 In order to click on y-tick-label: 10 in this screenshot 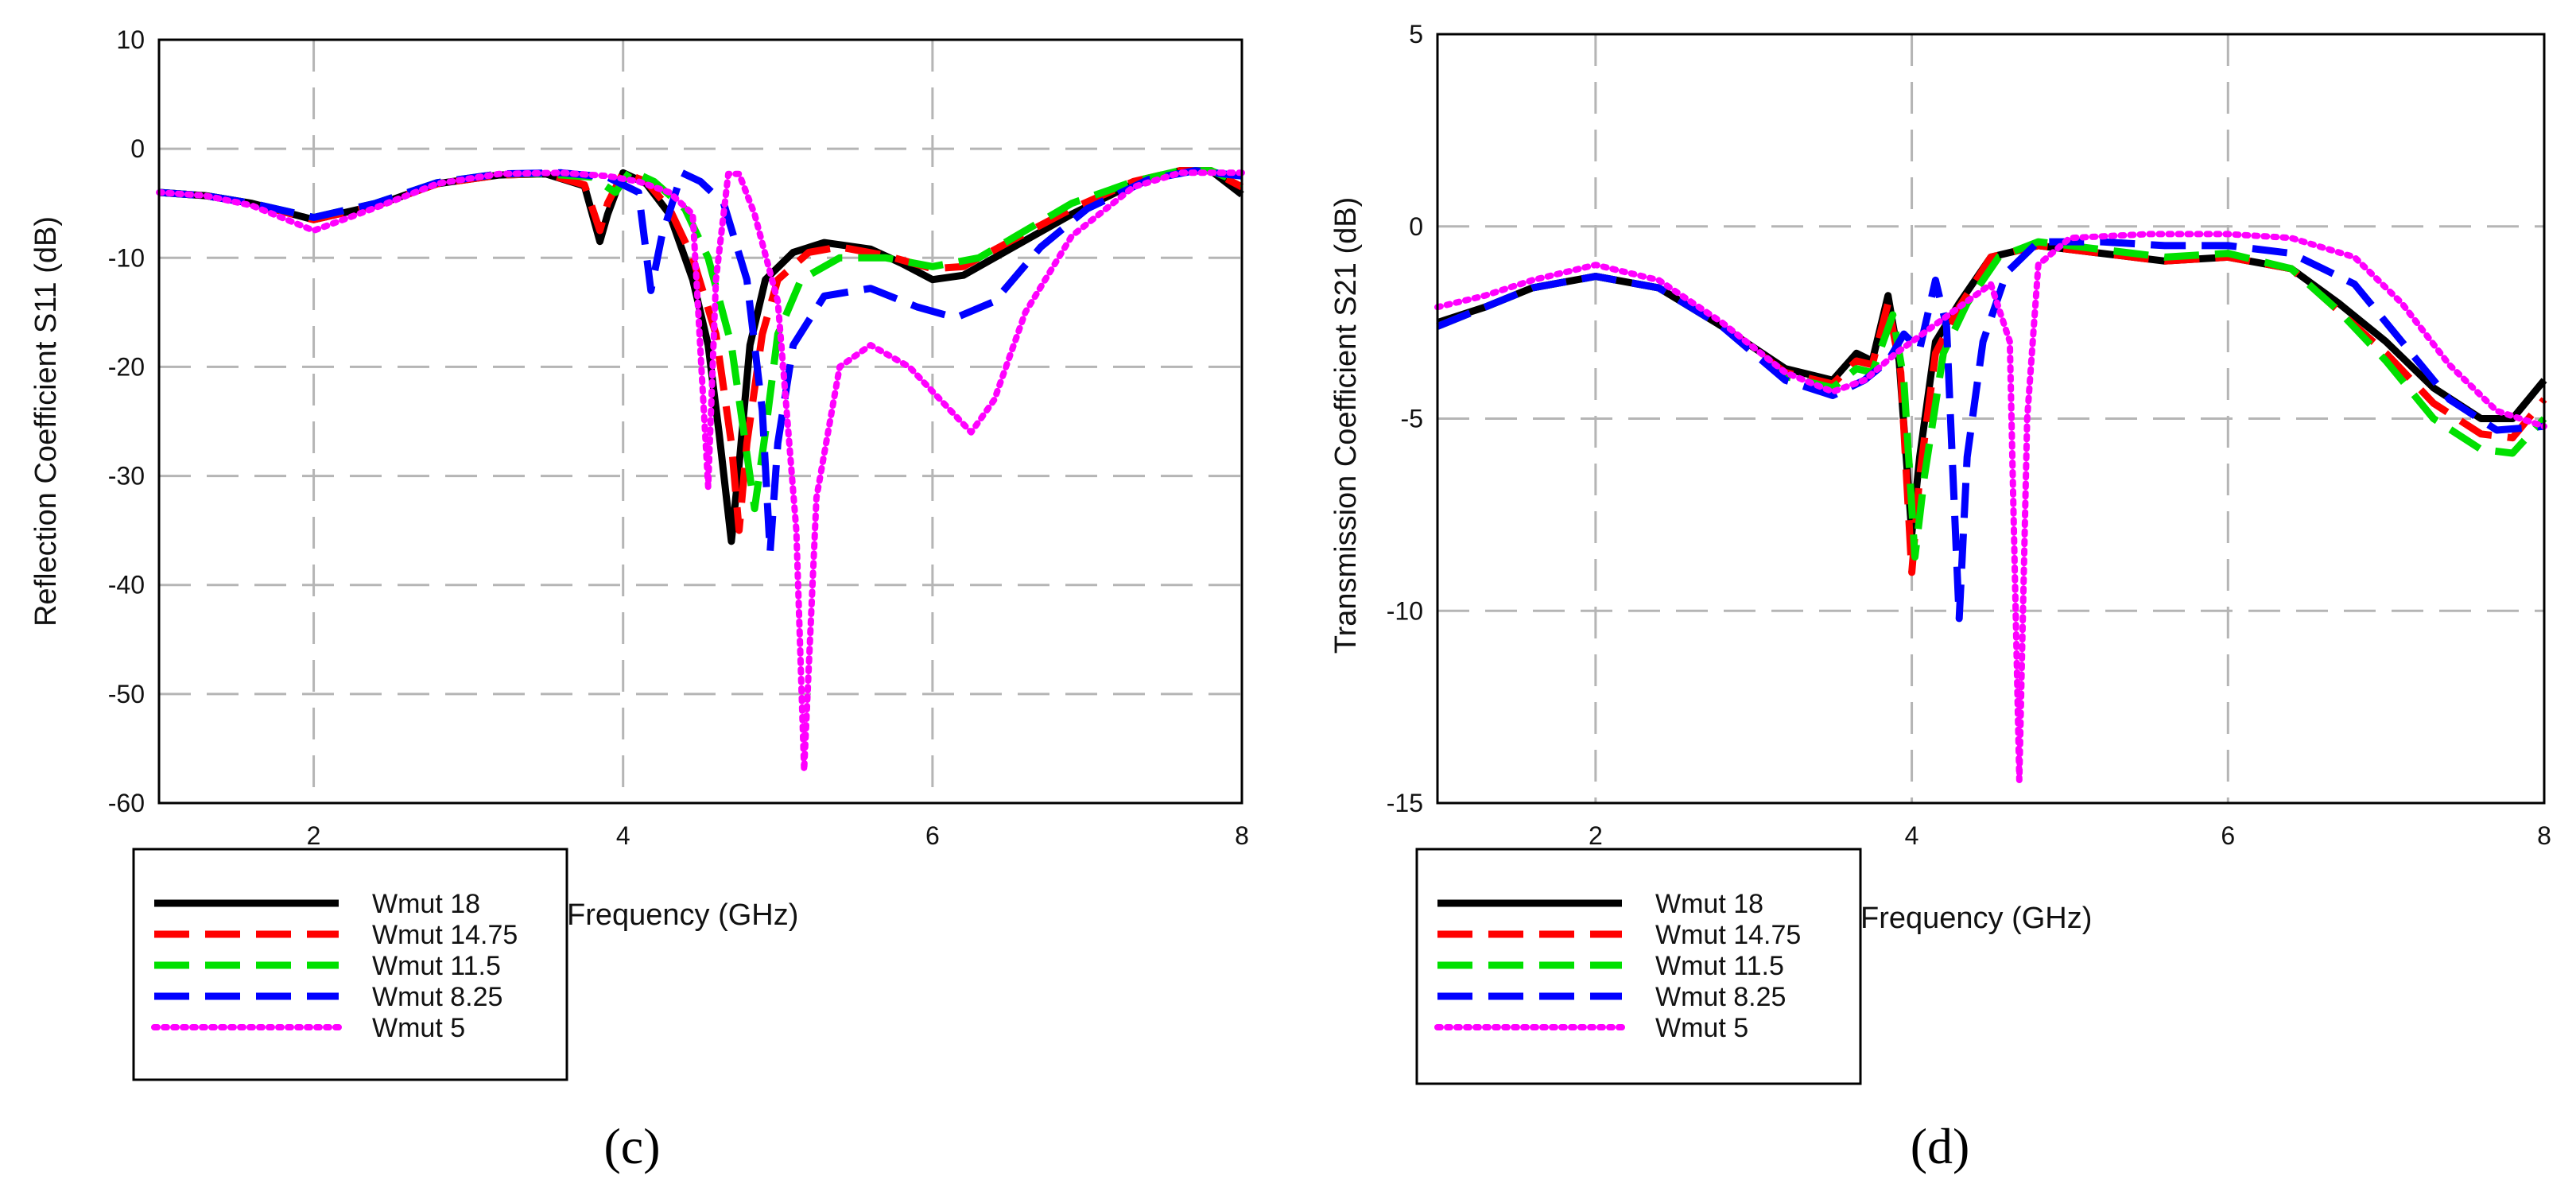, I will do `click(131, 40)`.